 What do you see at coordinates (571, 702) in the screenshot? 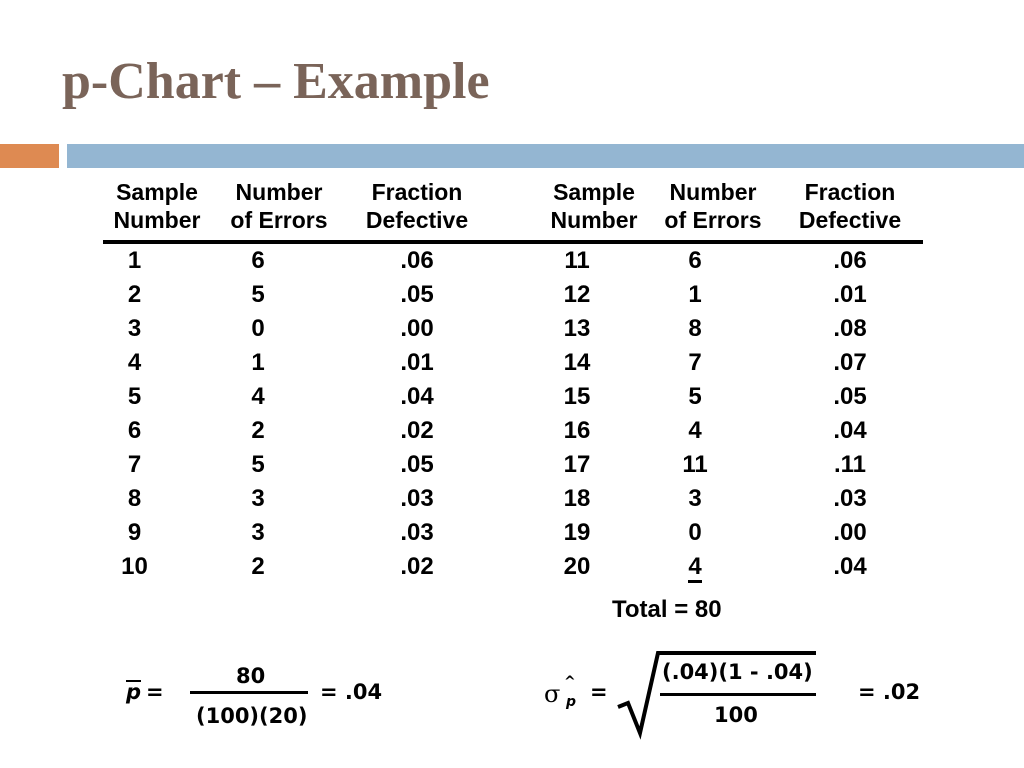
I see `sigma-subscript: p` at bounding box center [571, 702].